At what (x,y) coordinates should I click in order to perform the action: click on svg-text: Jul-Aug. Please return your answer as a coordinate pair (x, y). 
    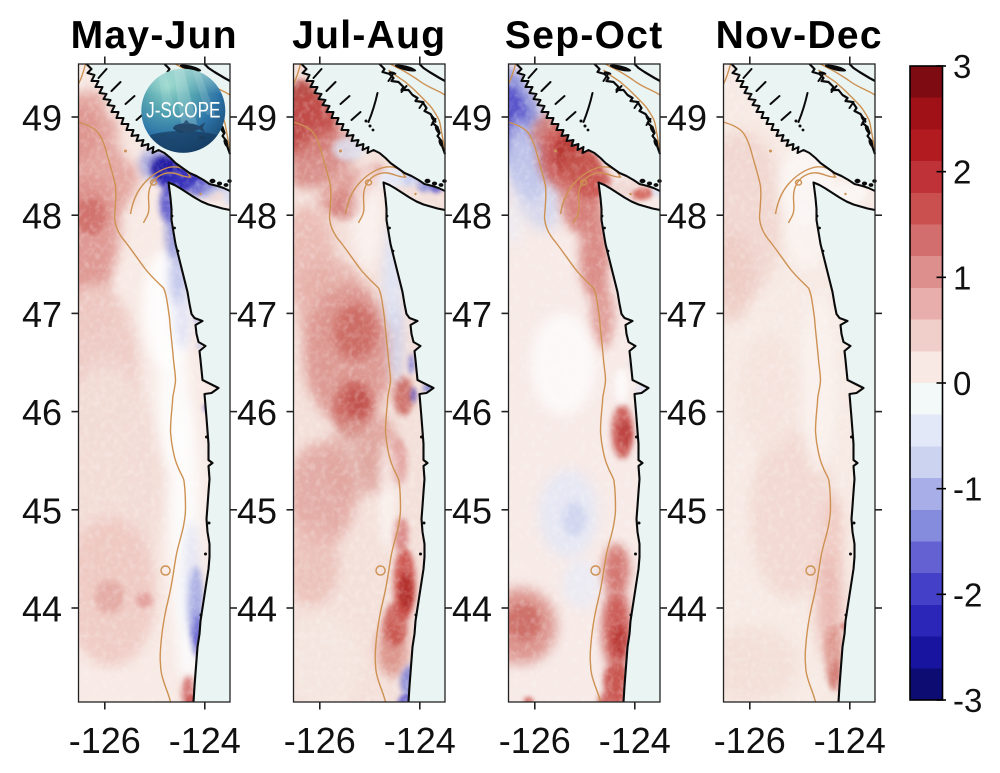
    Looking at the image, I should click on (369, 35).